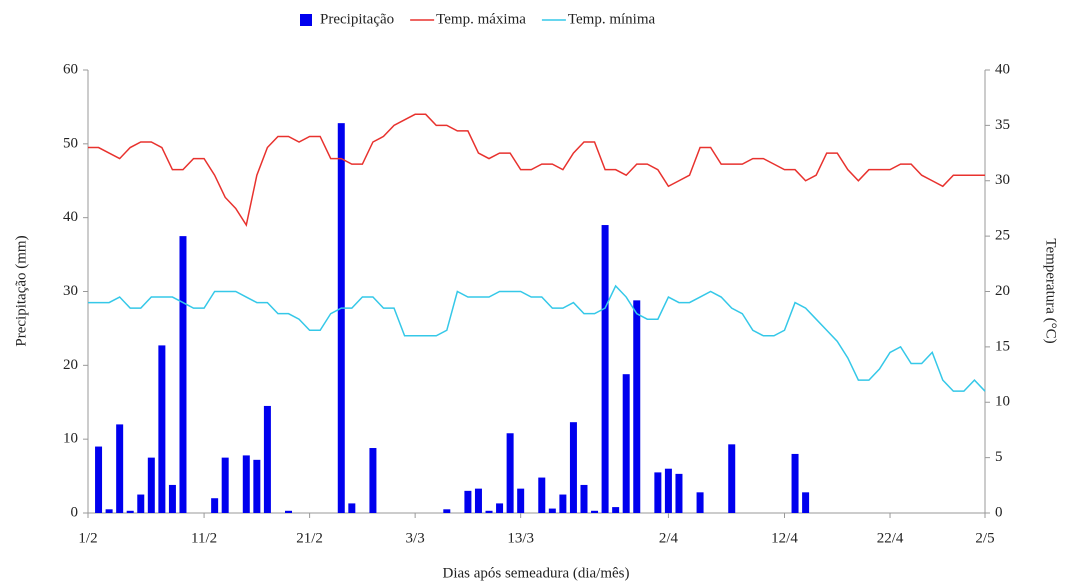 Image resolution: width=1070 pixels, height=584 pixels. What do you see at coordinates (1002, 125) in the screenshot?
I see `y2-tick-label: 35` at bounding box center [1002, 125].